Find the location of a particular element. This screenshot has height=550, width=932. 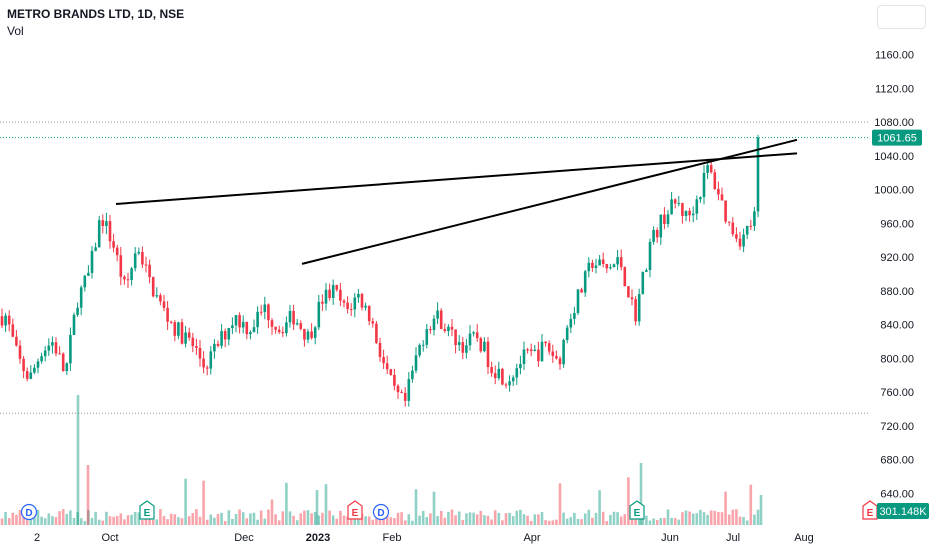

earnings-icon is located at coordinates (637, 510).